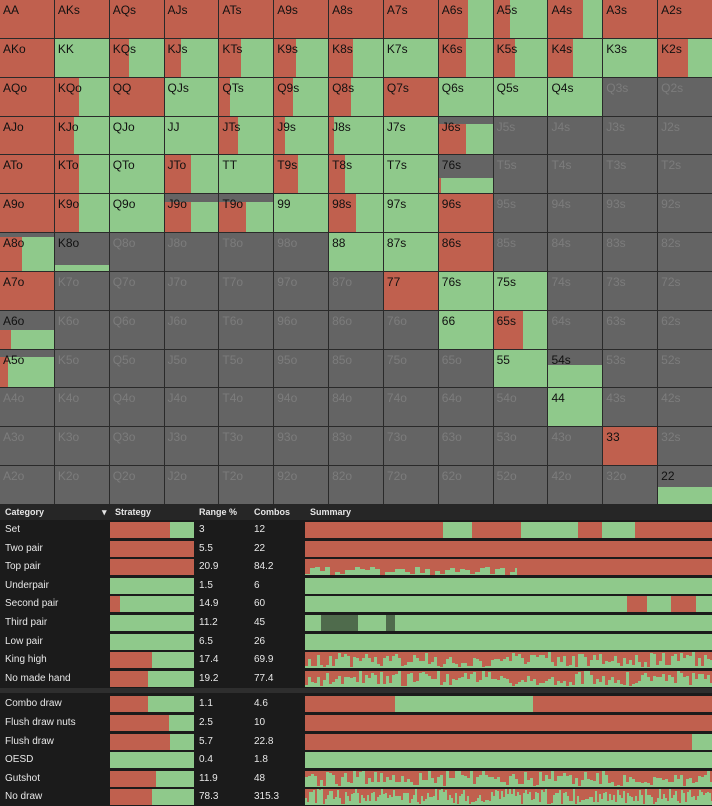  I want to click on hand-cell: TT, so click(246, 174).